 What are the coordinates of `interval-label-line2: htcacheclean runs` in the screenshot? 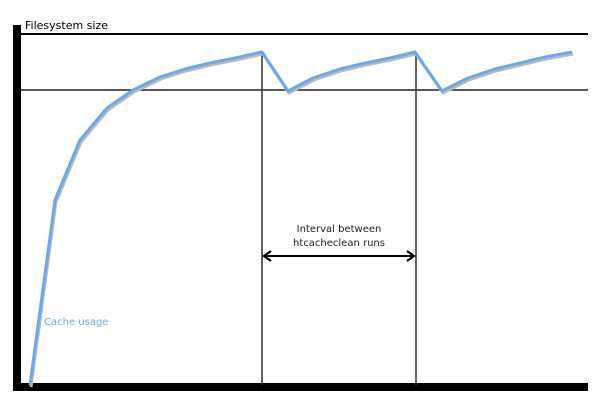 It's located at (339, 243).